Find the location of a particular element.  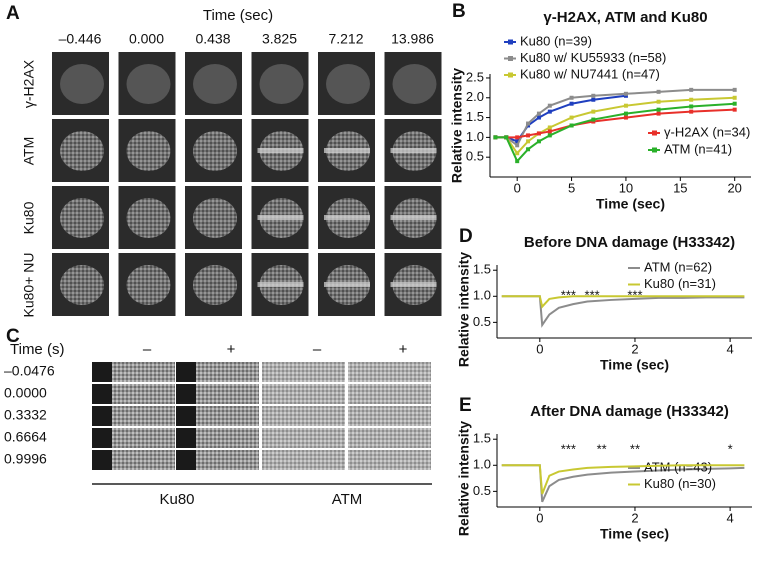

y-tick-label: 1.0 is located at coordinates (475, 136).